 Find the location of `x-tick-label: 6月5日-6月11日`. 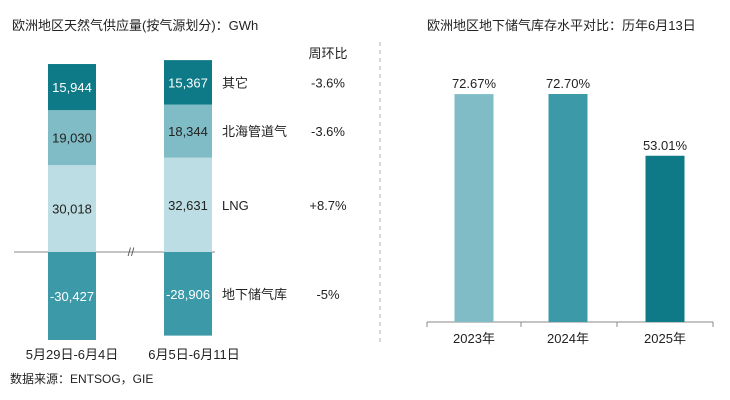

x-tick-label: 6月5日-6月11日 is located at coordinates (194, 354).